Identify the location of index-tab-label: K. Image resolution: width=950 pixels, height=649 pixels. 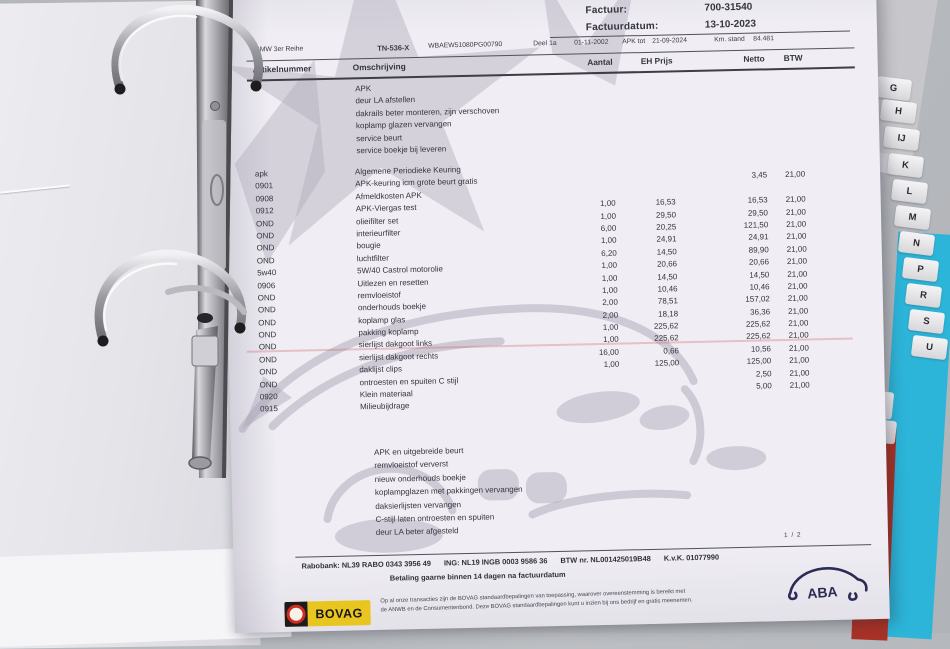
(905, 165).